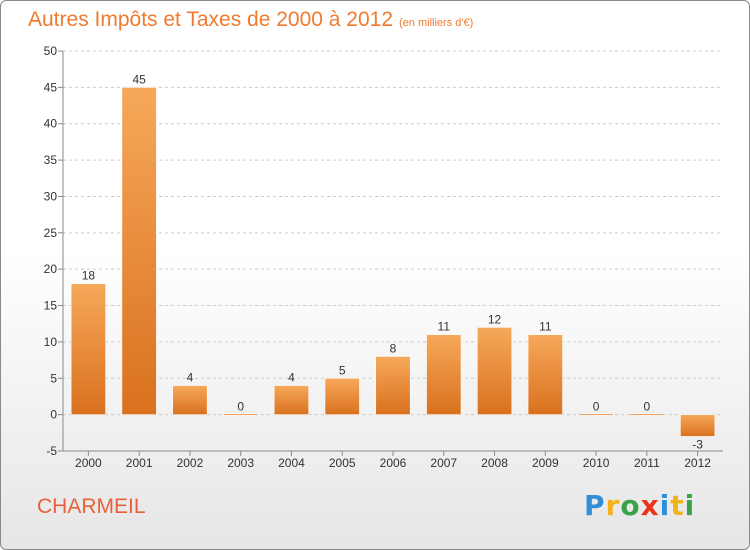 The image size is (750, 550). I want to click on data-label: 12, so click(495, 319).